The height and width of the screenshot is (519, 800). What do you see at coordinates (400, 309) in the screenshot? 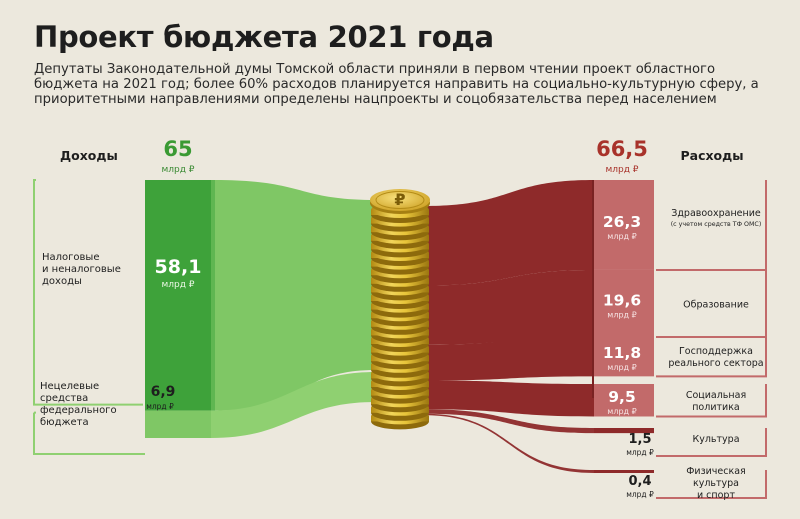
I see `ruble-coin-stack-icon: ₽` at bounding box center [400, 309].